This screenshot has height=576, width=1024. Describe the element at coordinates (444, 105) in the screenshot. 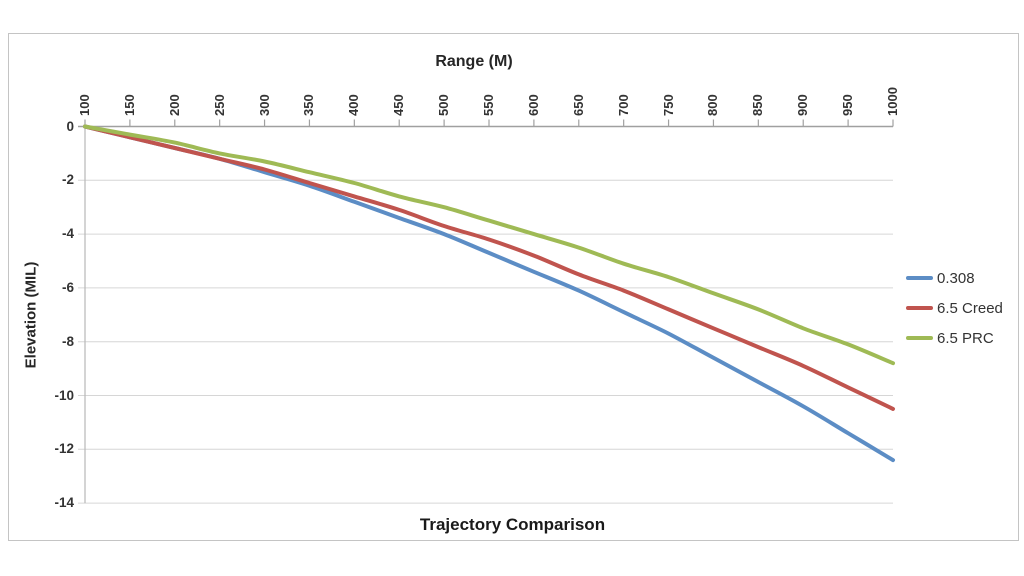

I see `x-tick-label: 500` at that location.